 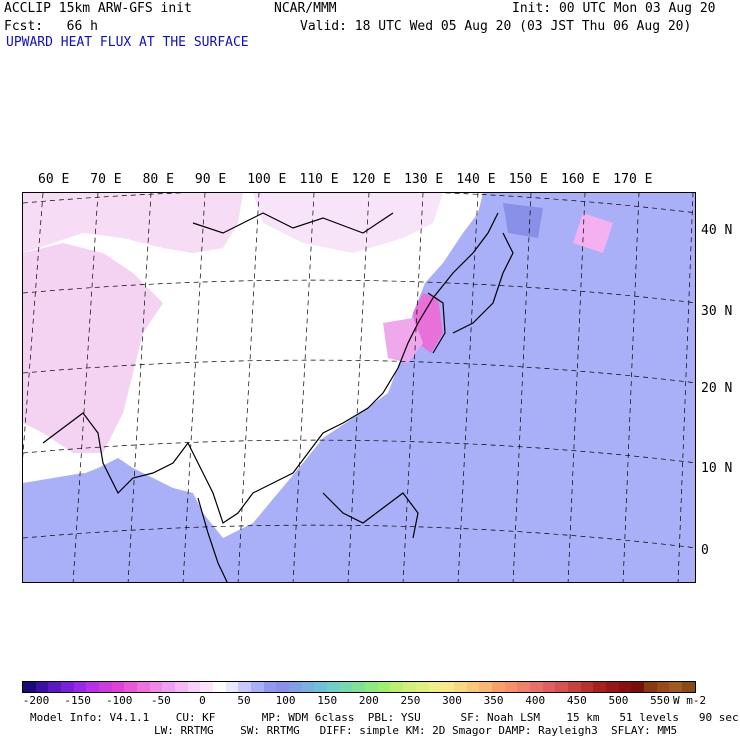 What do you see at coordinates (83, 527) in the screenshot?
I see `bay-of-bengal` at bounding box center [83, 527].